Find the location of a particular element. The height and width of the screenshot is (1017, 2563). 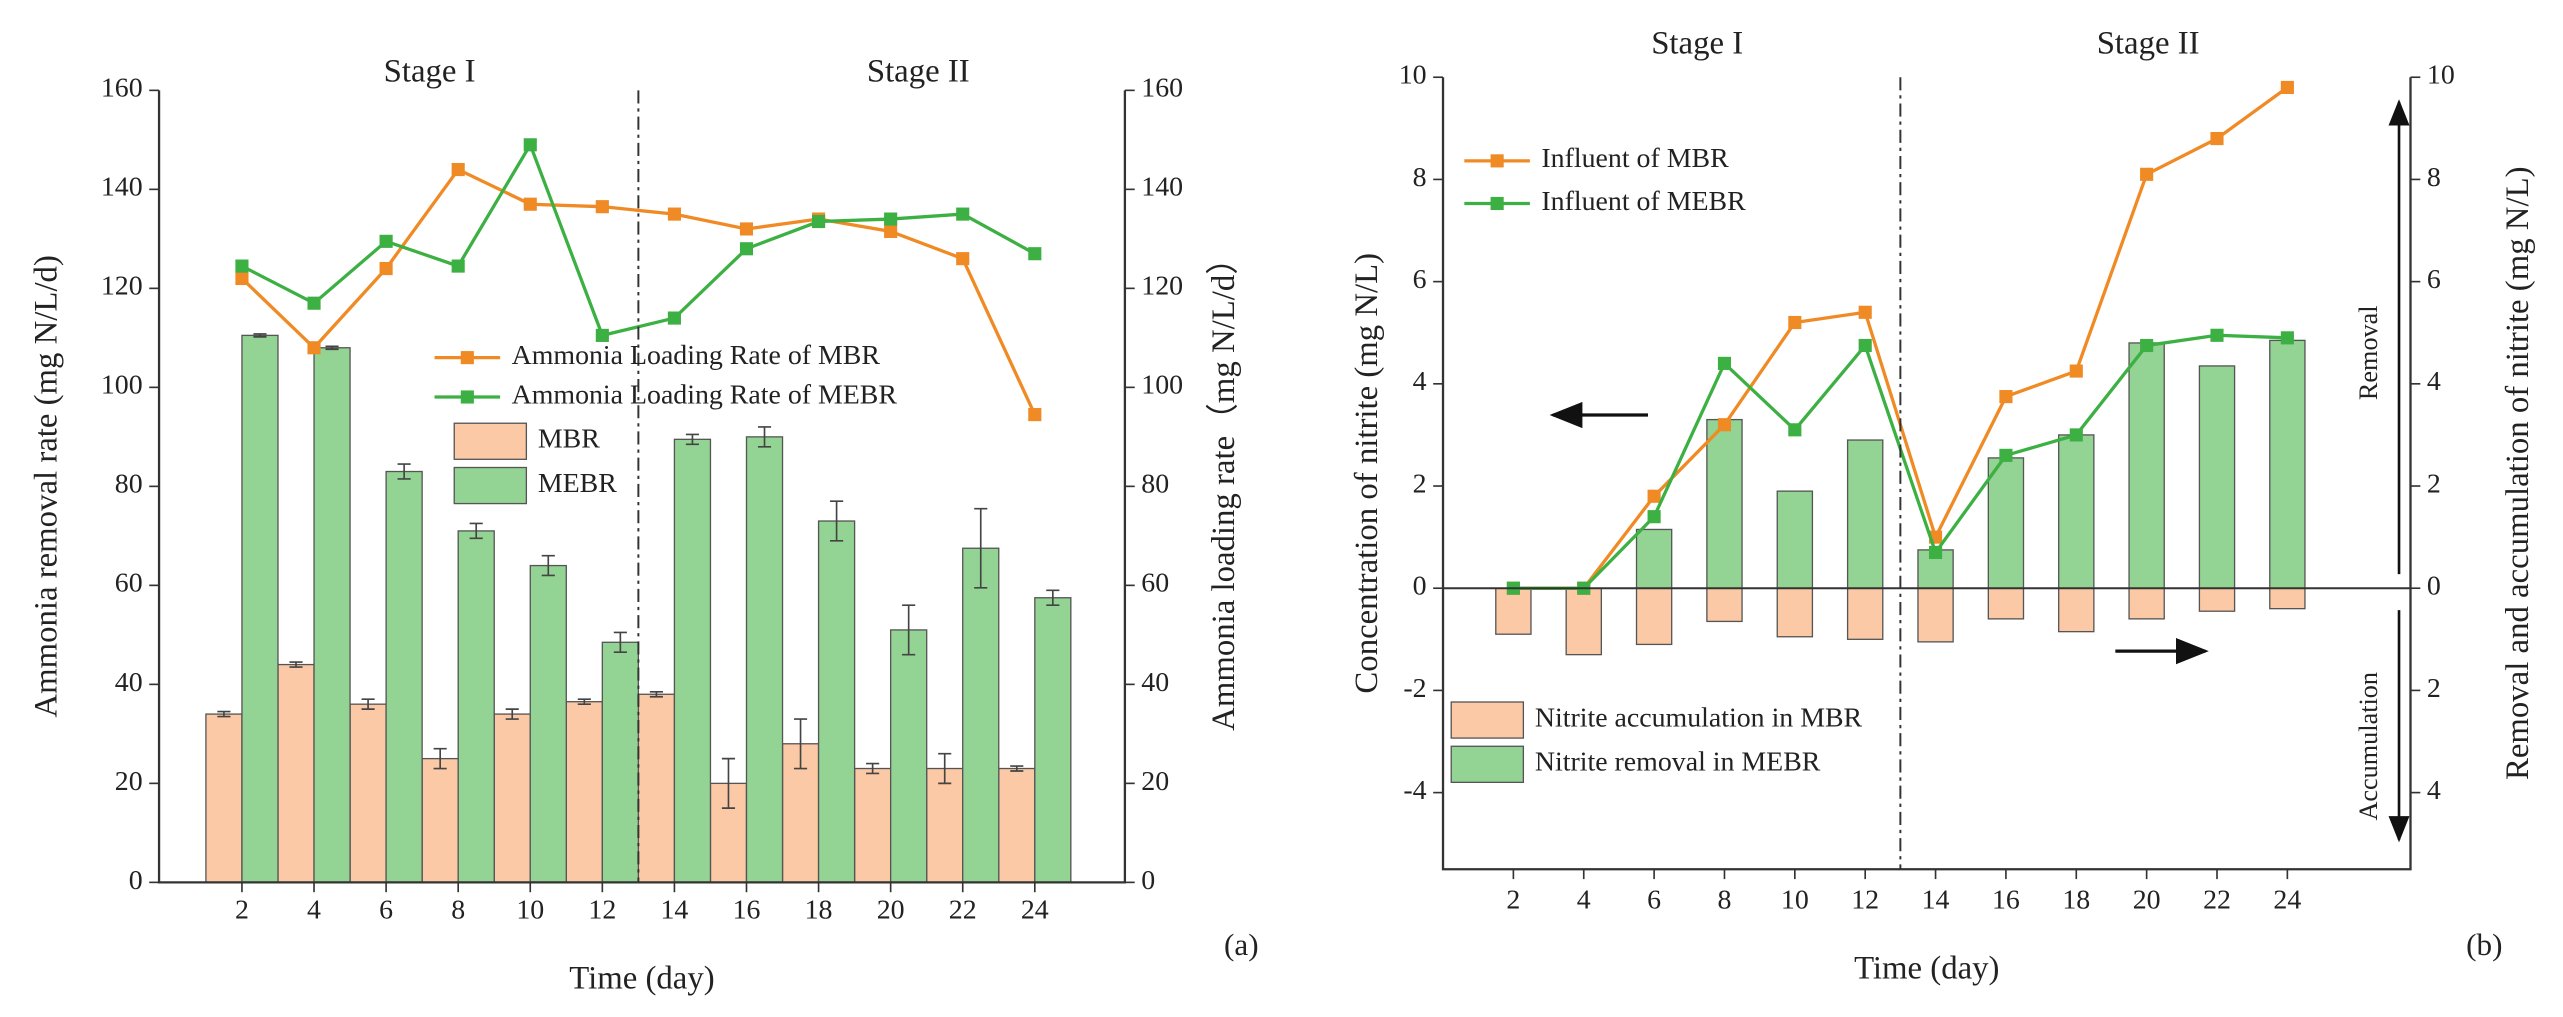

y-tick-label: 160 is located at coordinates (122, 88).